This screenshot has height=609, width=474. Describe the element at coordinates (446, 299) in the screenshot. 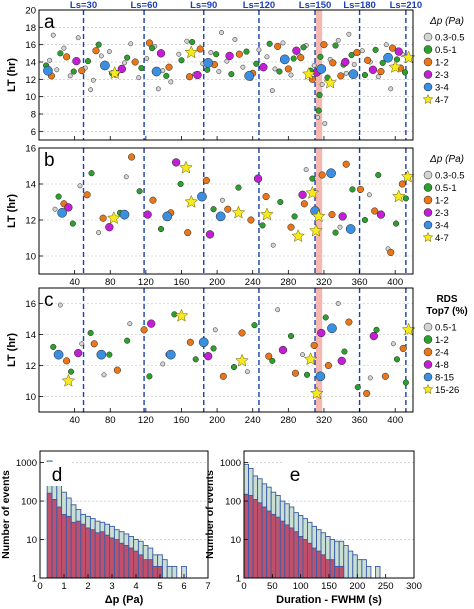

I see `legend-title: RDS` at that location.